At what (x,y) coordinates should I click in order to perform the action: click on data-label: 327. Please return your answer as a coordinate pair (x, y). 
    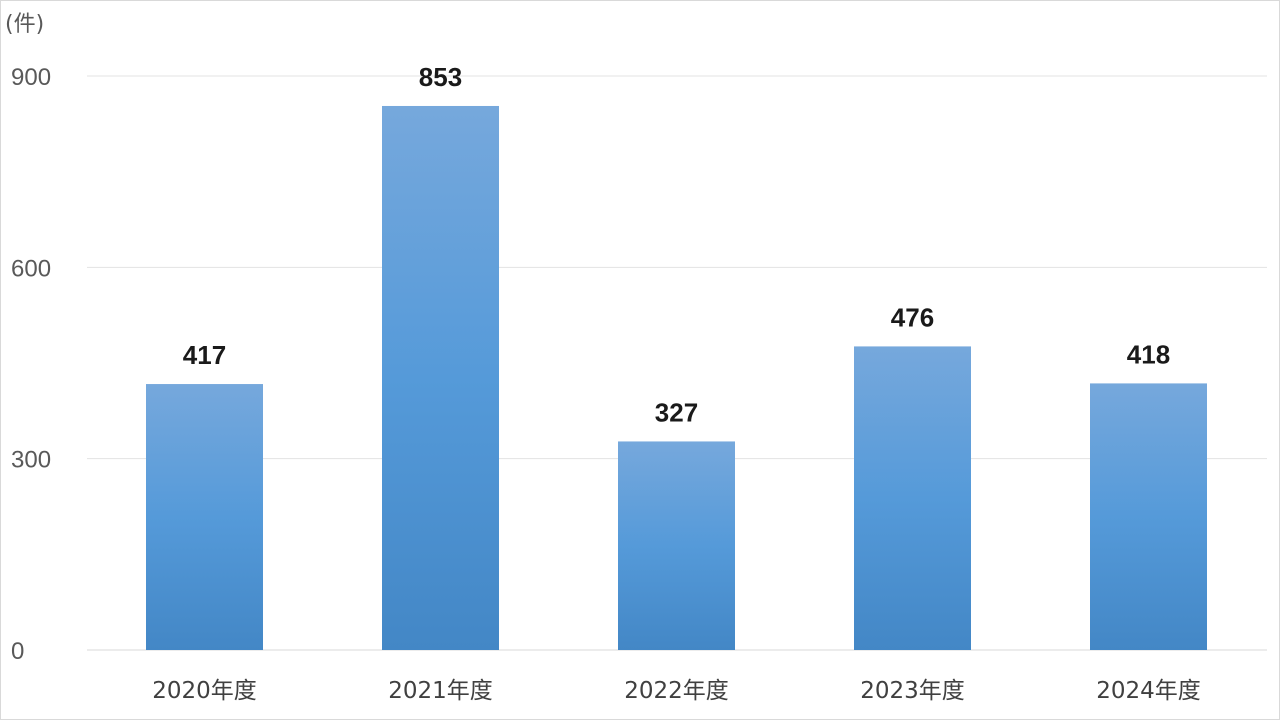
    Looking at the image, I should click on (676, 412).